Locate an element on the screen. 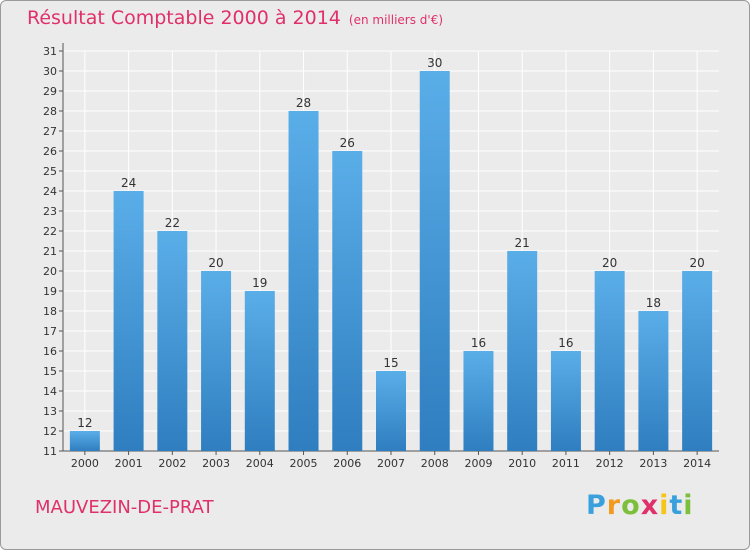 The image size is (750, 550). y-tick-label: 25 is located at coordinates (50, 171).